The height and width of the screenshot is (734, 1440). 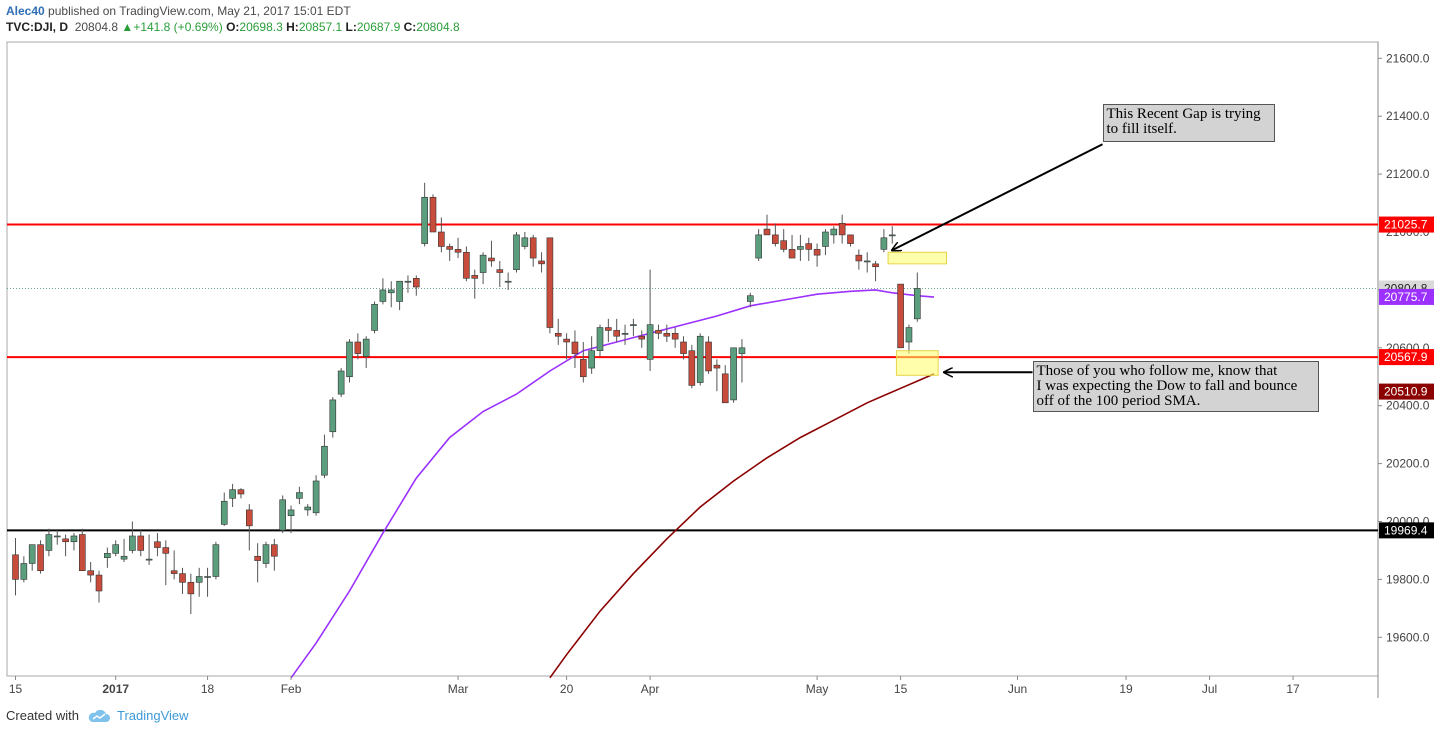 What do you see at coordinates (127, 27) in the screenshot?
I see `change-arrow-icon: ▲` at bounding box center [127, 27].